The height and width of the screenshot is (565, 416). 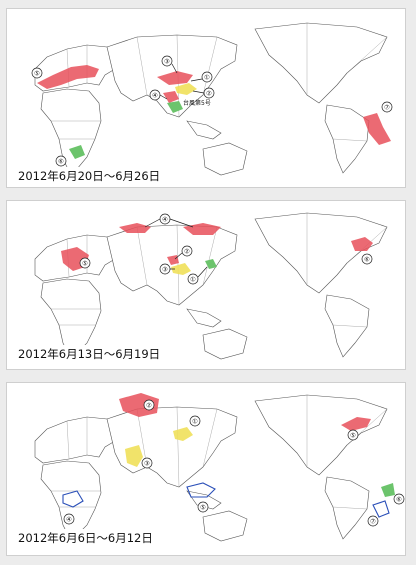 What do you see at coordinates (134, 456) in the screenshot?
I see `dry-area-india` at bounding box center [134, 456].